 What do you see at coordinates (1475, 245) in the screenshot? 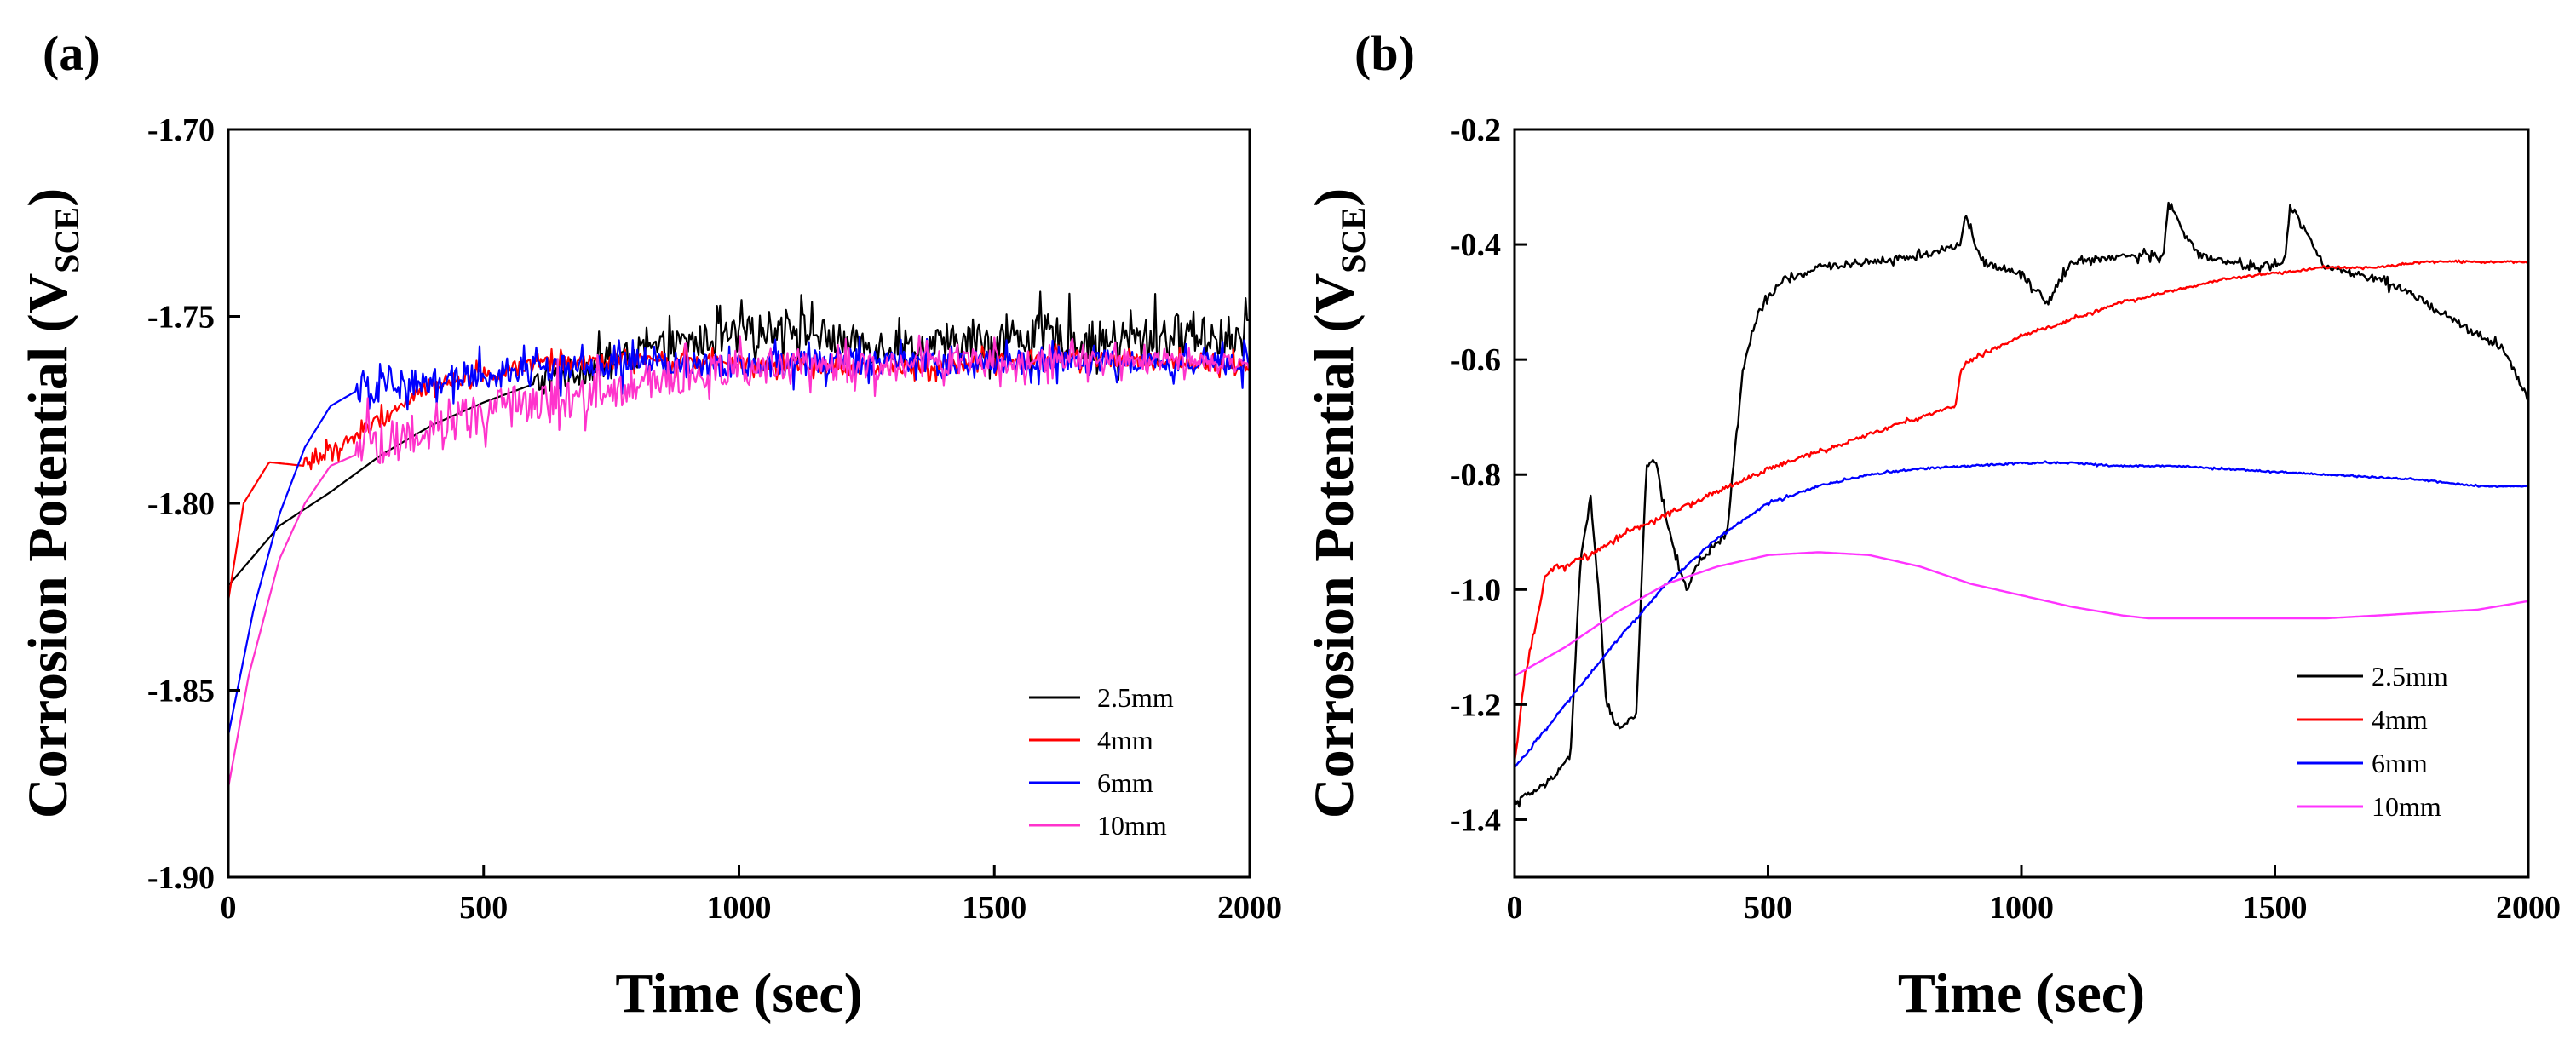
I see `y-tick-label: -0.4` at bounding box center [1475, 245].